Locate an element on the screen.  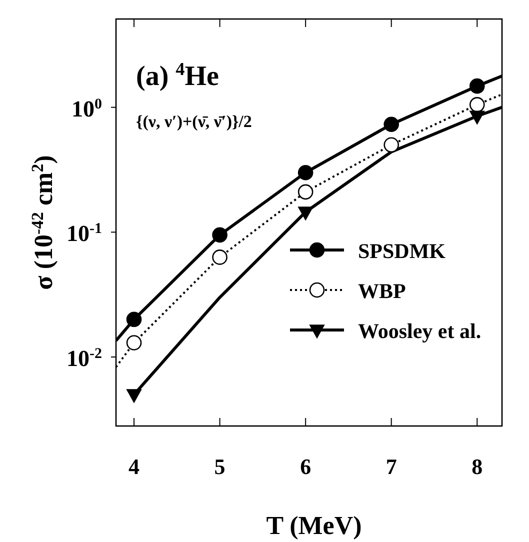
y-tick-label: 10$^{-1}$ is located at coordinates (84, 233).